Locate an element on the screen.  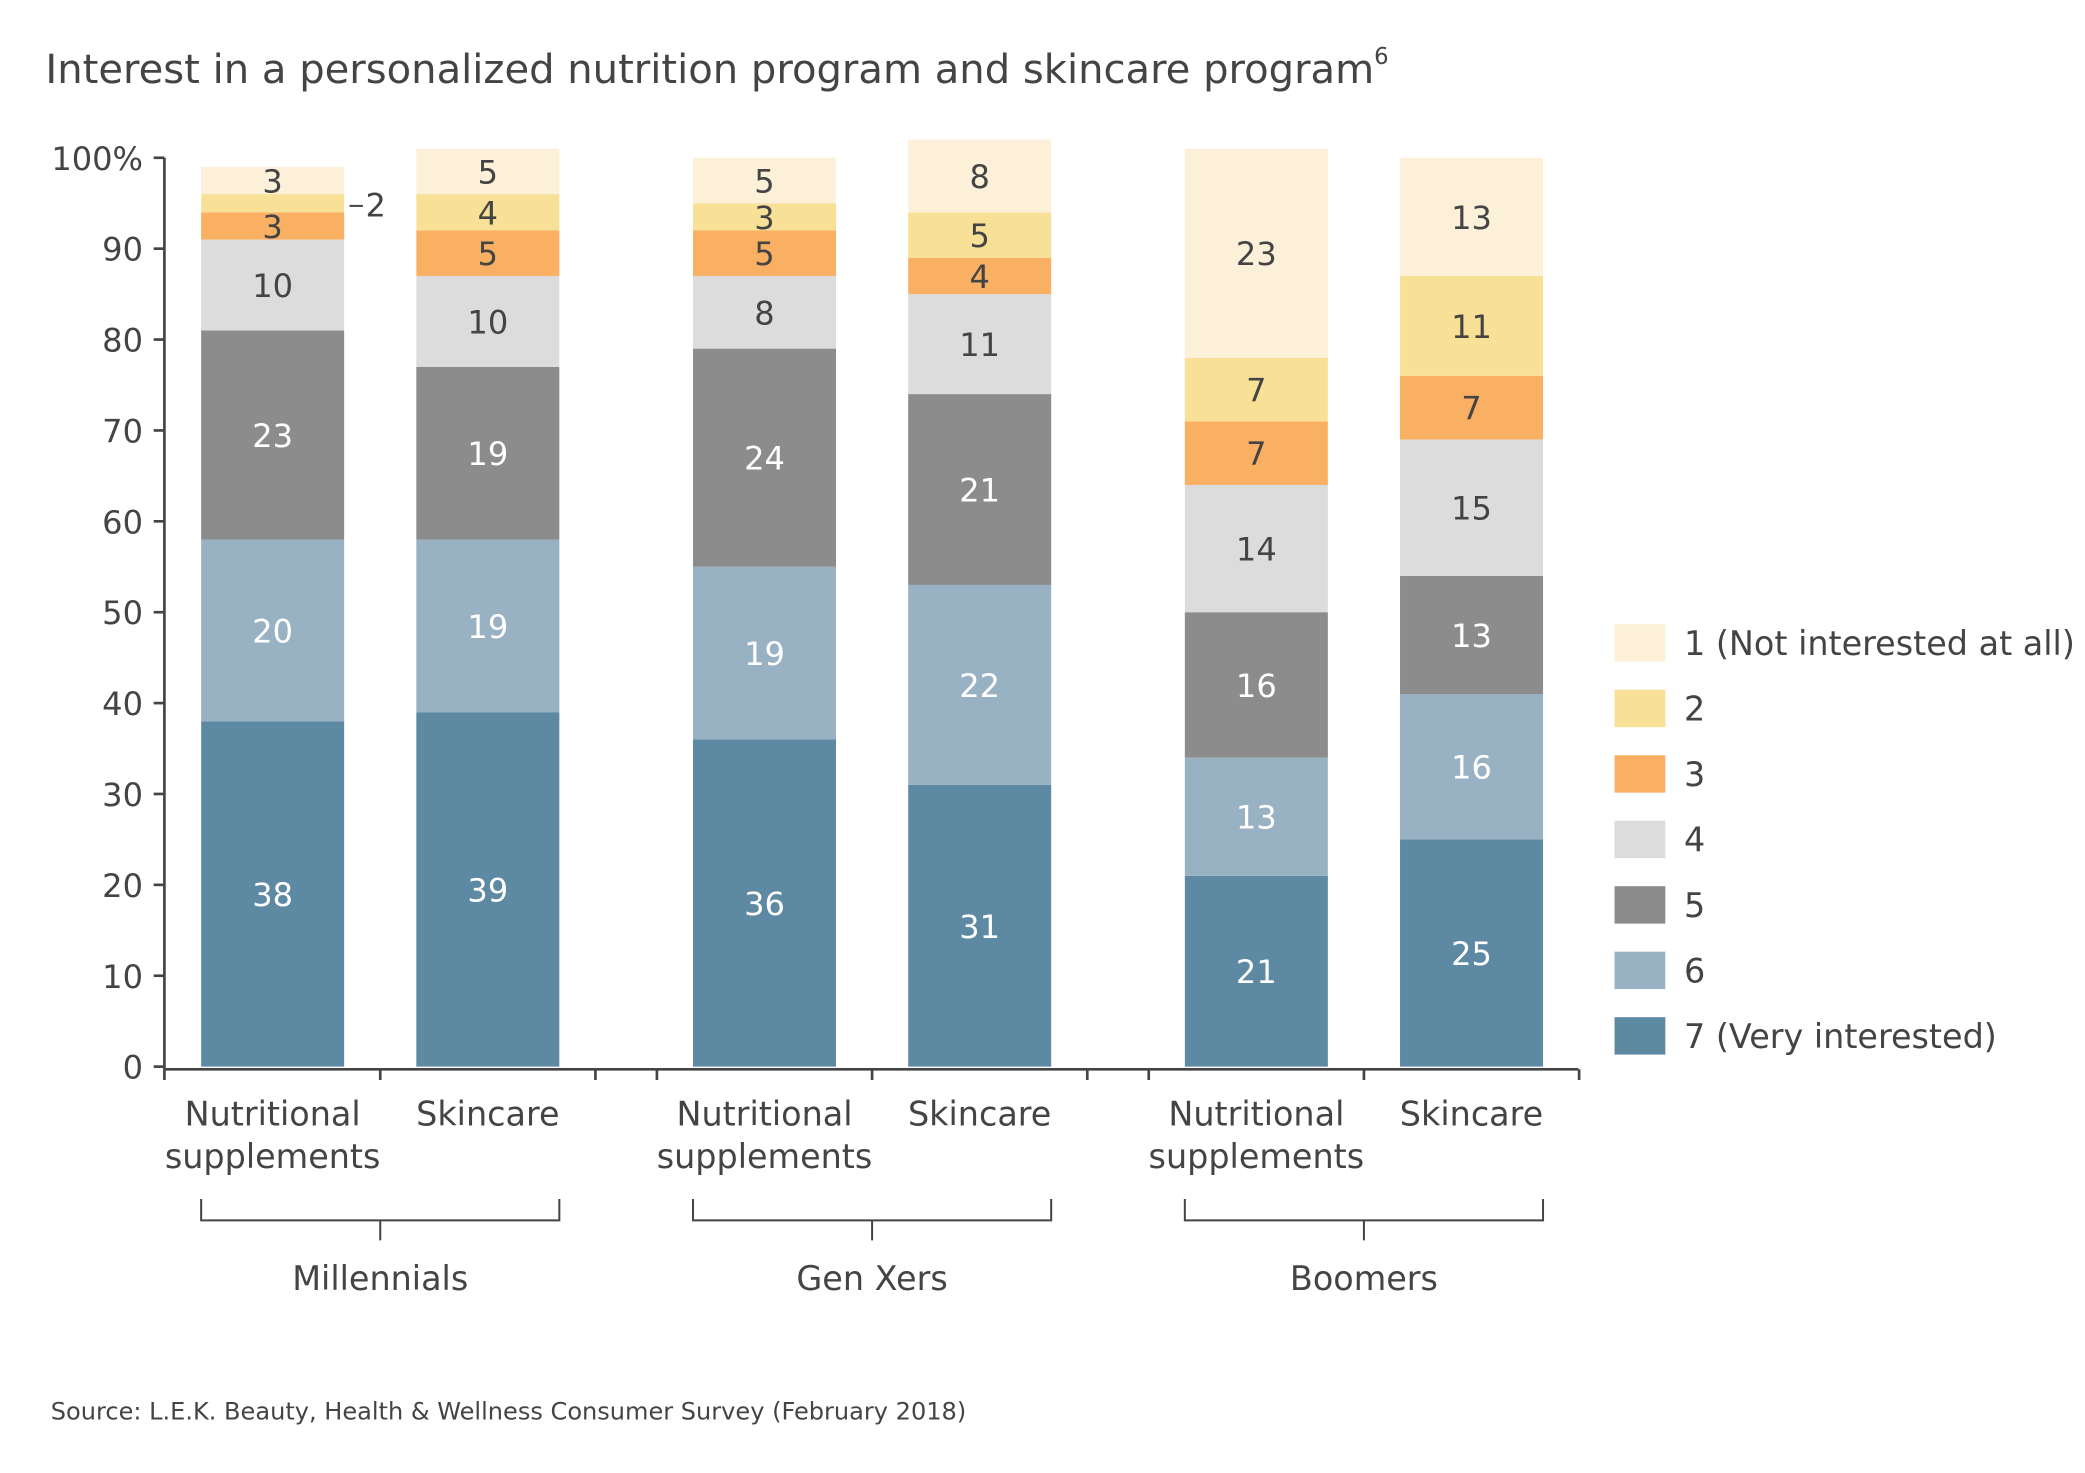
value-label: 23 is located at coordinates (1256, 254).